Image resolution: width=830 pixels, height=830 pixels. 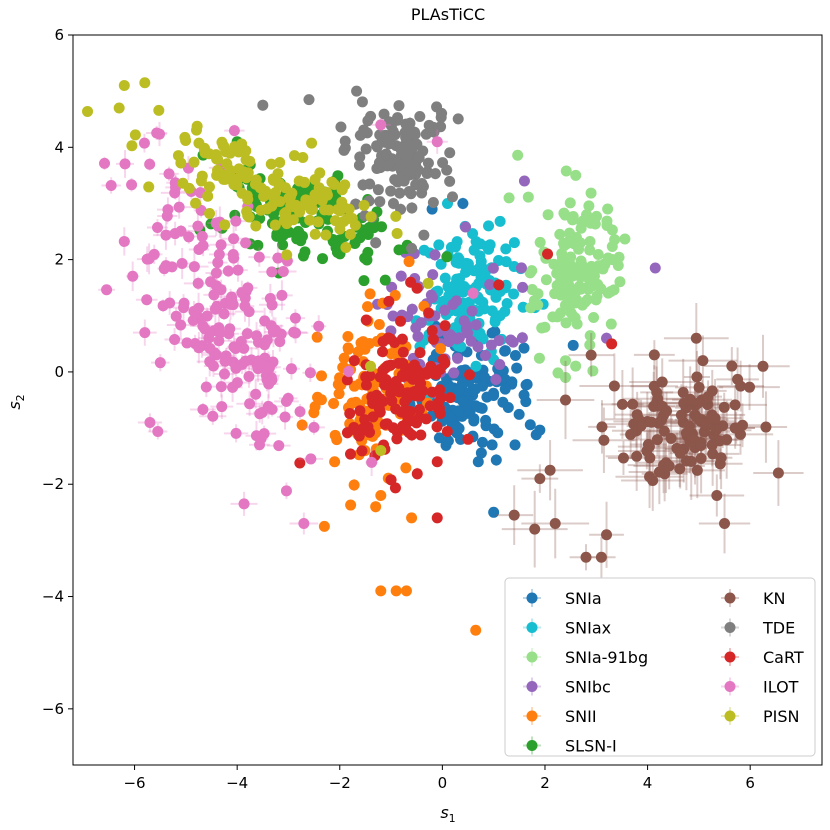 What do you see at coordinates (774, 598) in the screenshot?
I see `legend-label: KN` at bounding box center [774, 598].